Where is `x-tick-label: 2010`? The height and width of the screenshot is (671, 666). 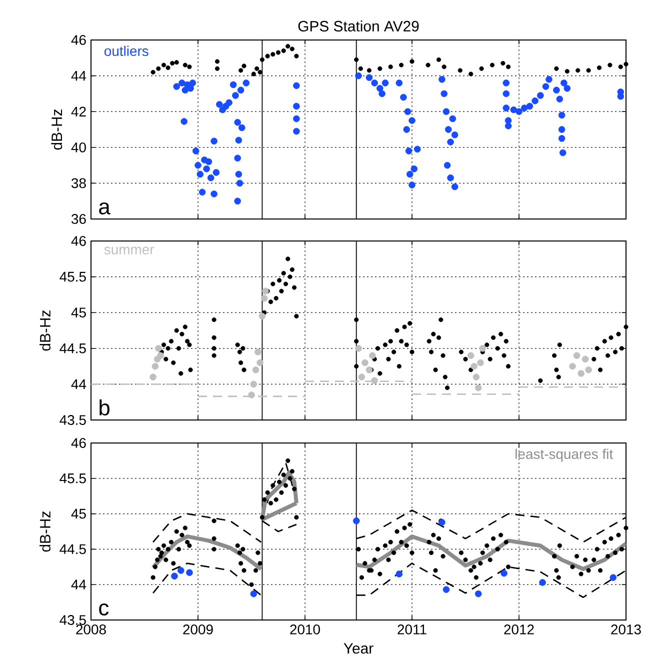 x-tick-label: 2010 is located at coordinates (305, 629).